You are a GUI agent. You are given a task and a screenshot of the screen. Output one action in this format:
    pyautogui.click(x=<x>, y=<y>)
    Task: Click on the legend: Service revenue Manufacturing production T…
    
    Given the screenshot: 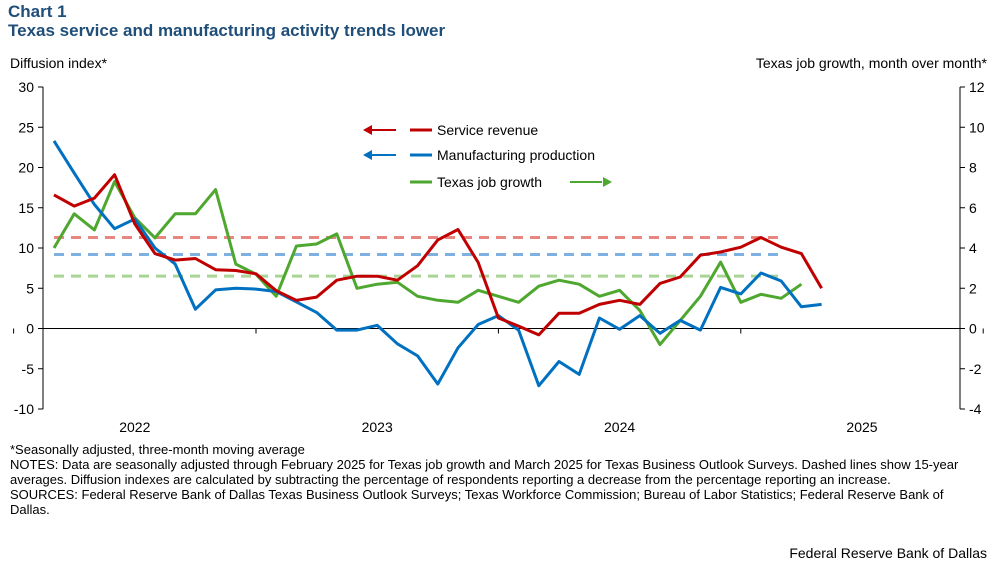 What is the action you would take?
    pyautogui.click(x=487, y=156)
    